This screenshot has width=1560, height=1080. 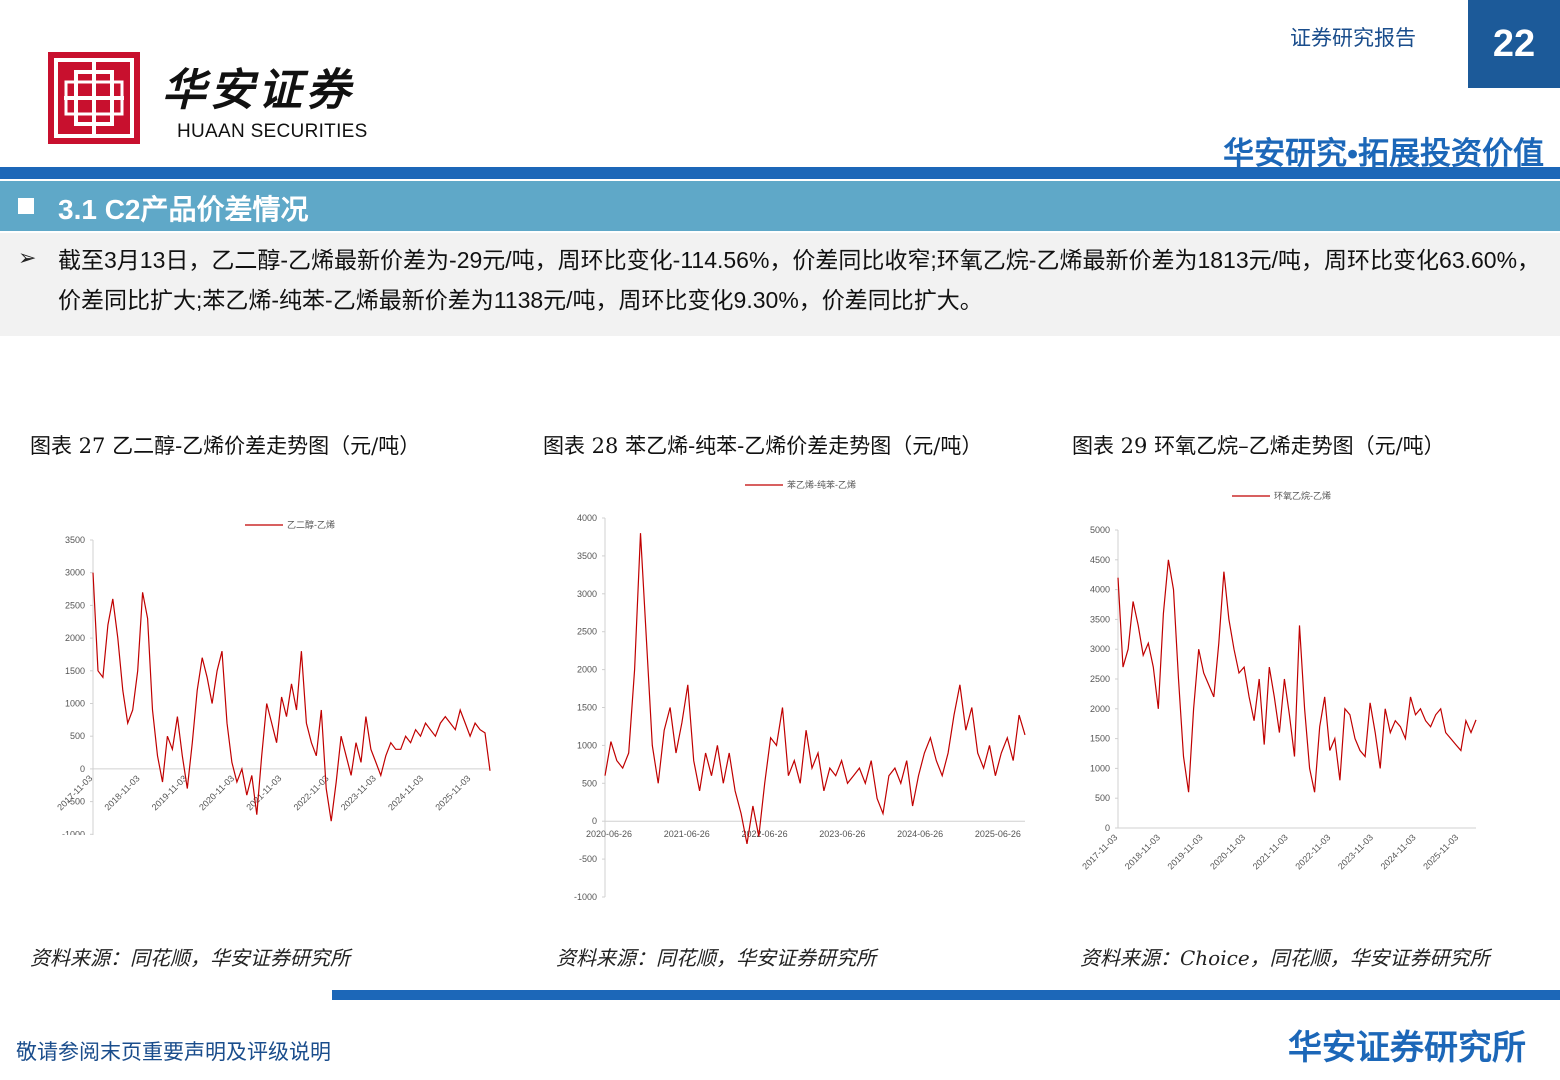 I want to click on header-divider, so click(x=780, y=173).